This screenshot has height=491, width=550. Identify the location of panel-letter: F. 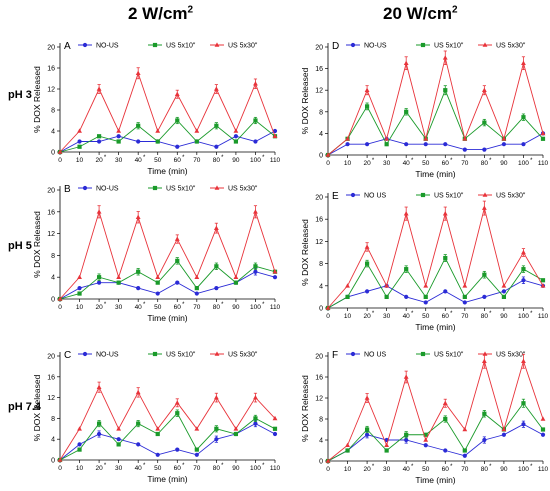
(335, 355).